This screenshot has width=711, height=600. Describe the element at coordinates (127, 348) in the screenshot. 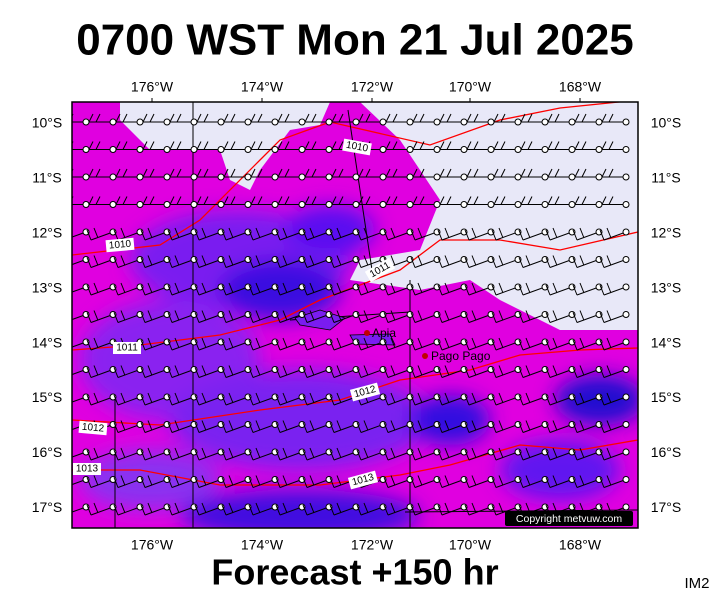

I see `isobar-label-text: 1011` at that location.